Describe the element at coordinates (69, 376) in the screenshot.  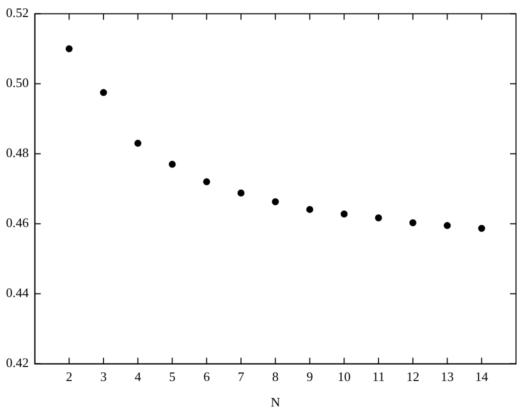
I see `x-tick-label: 2` at that location.